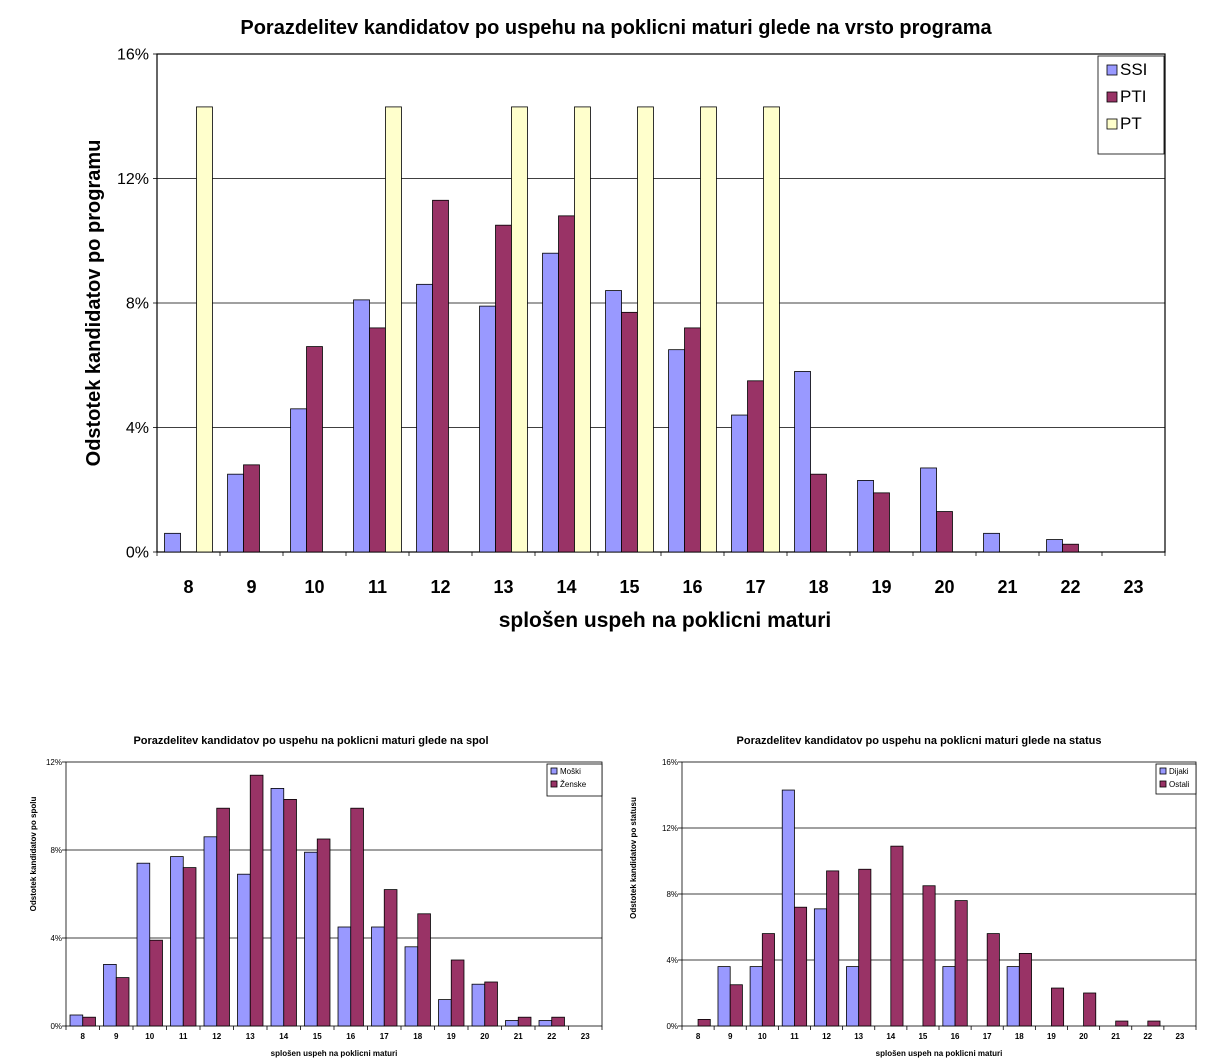  Describe the element at coordinates (54, 762) in the screenshot. I see `y-tick-label: 12%` at that location.